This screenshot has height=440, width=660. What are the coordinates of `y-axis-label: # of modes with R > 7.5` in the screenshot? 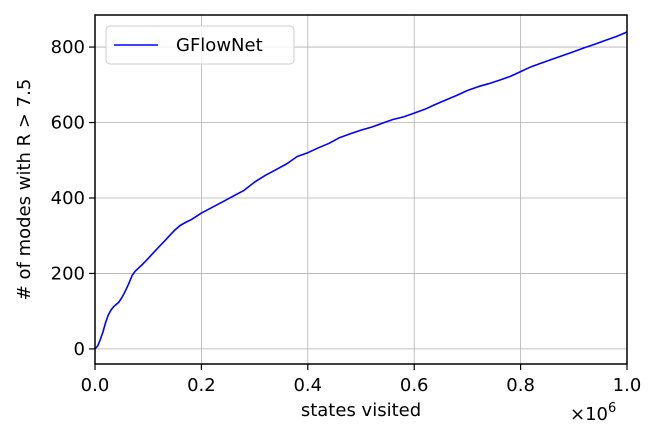 It's located at (24, 190).